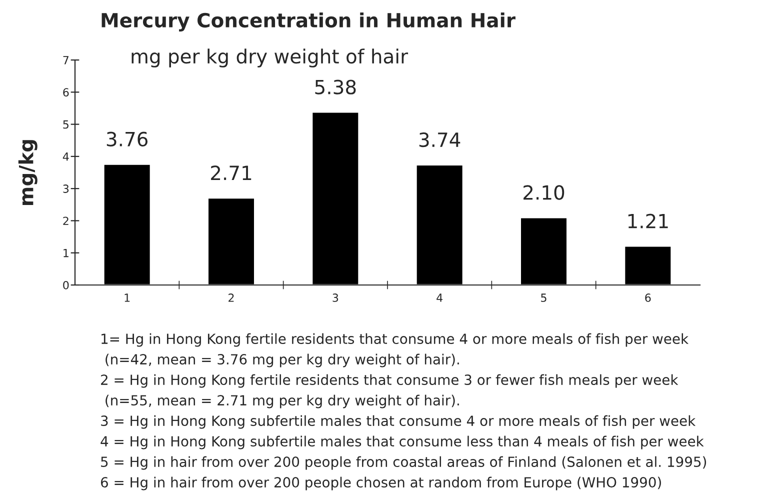  Describe the element at coordinates (402, 443) in the screenshot. I see `text: 4 = Hg in Hong Kong subfertile males that consume less than 4 meals of fish per week` at that location.